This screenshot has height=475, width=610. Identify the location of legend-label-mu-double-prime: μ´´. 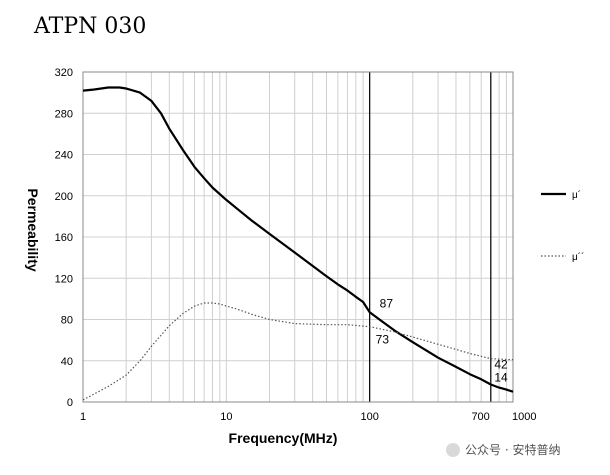
(578, 257).